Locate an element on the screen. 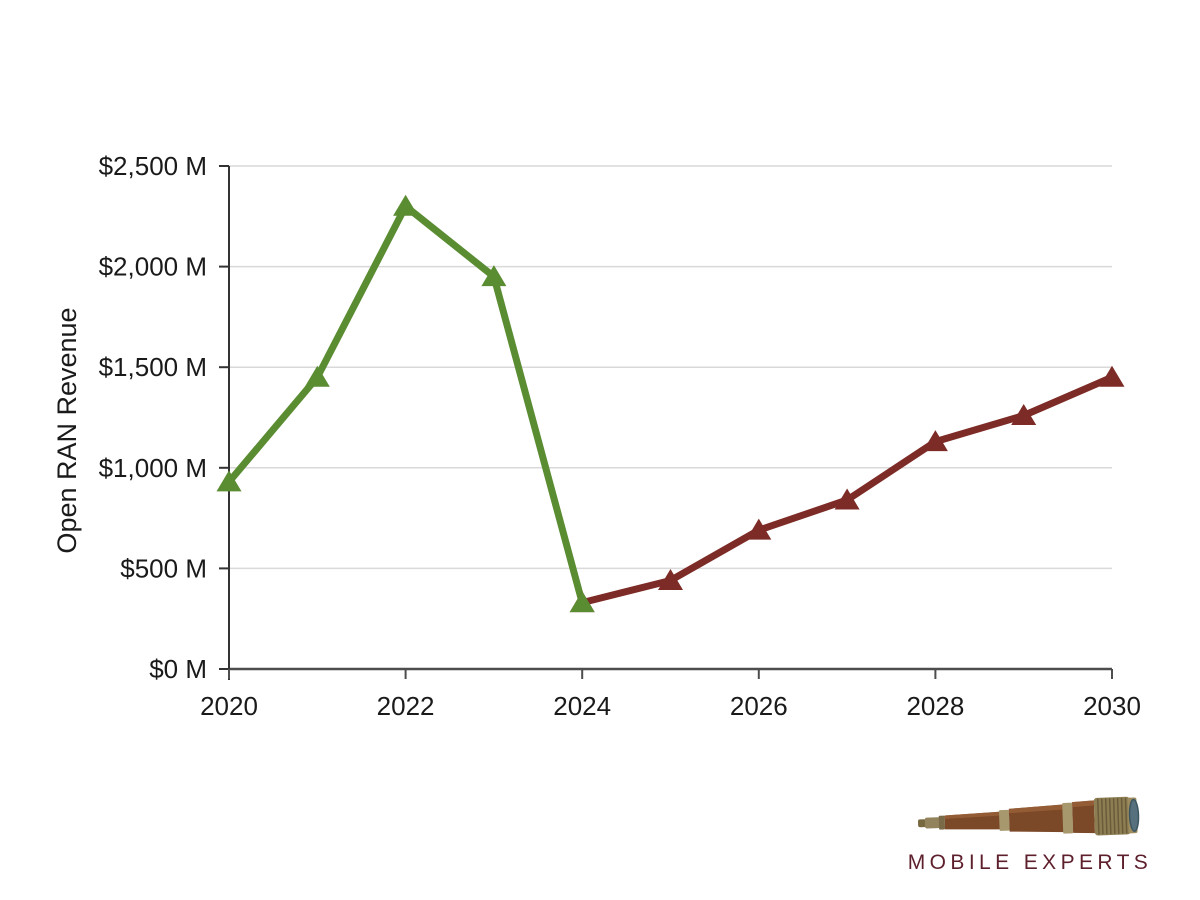  y-tick-label: $1,000 M is located at coordinates (153, 468).